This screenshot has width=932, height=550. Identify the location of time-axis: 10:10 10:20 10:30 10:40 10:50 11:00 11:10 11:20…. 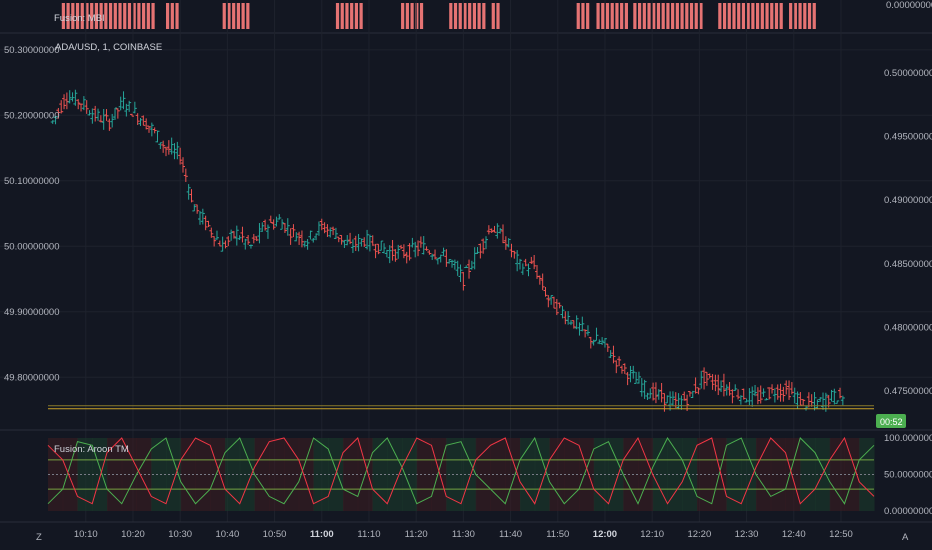
(466, 530).